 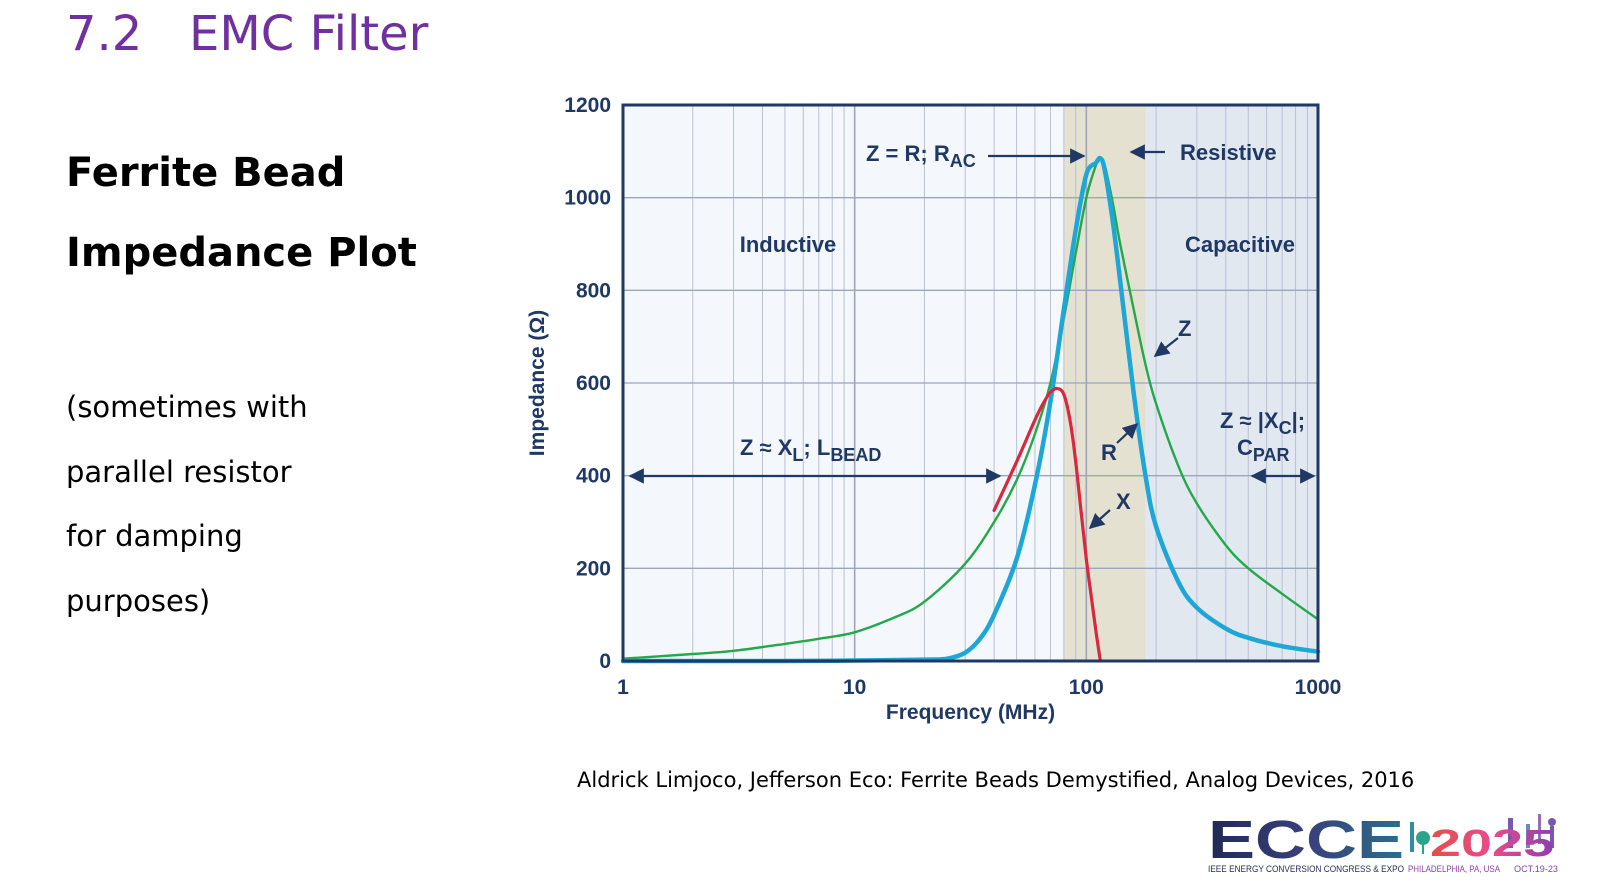 I want to click on section-title: EMC Filter, so click(x=309, y=34).